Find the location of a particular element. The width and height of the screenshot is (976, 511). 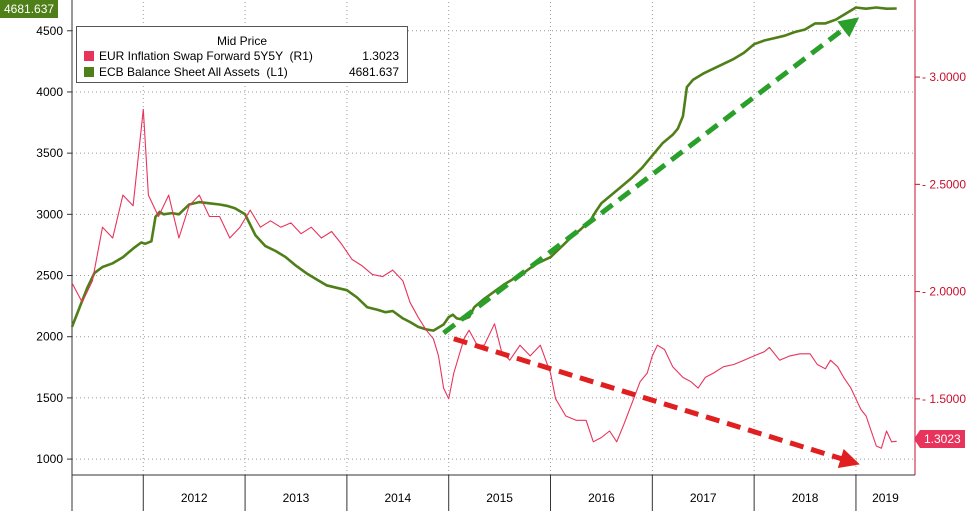

x-year-label: 2019 is located at coordinates (885, 498).